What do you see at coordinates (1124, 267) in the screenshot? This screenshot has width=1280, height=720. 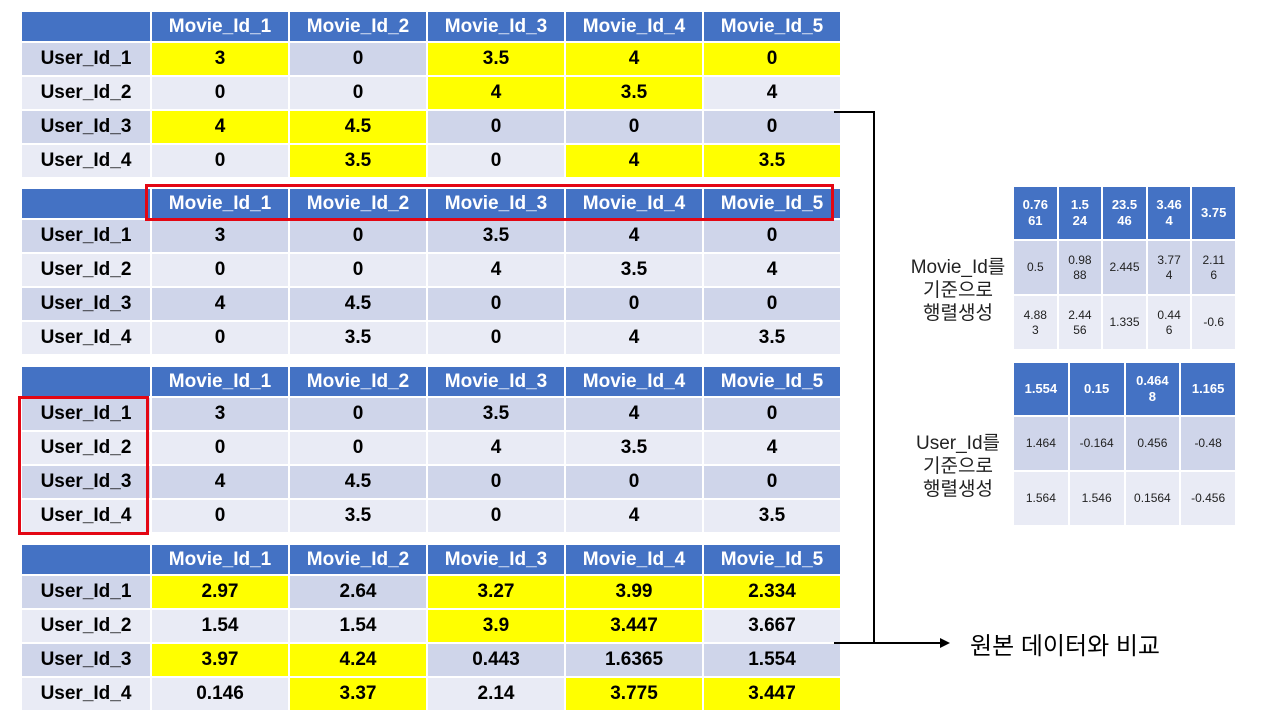 I see `factor-row: 0.5 0.98 88 2.445 3.77 4 2.11 6` at bounding box center [1124, 267].